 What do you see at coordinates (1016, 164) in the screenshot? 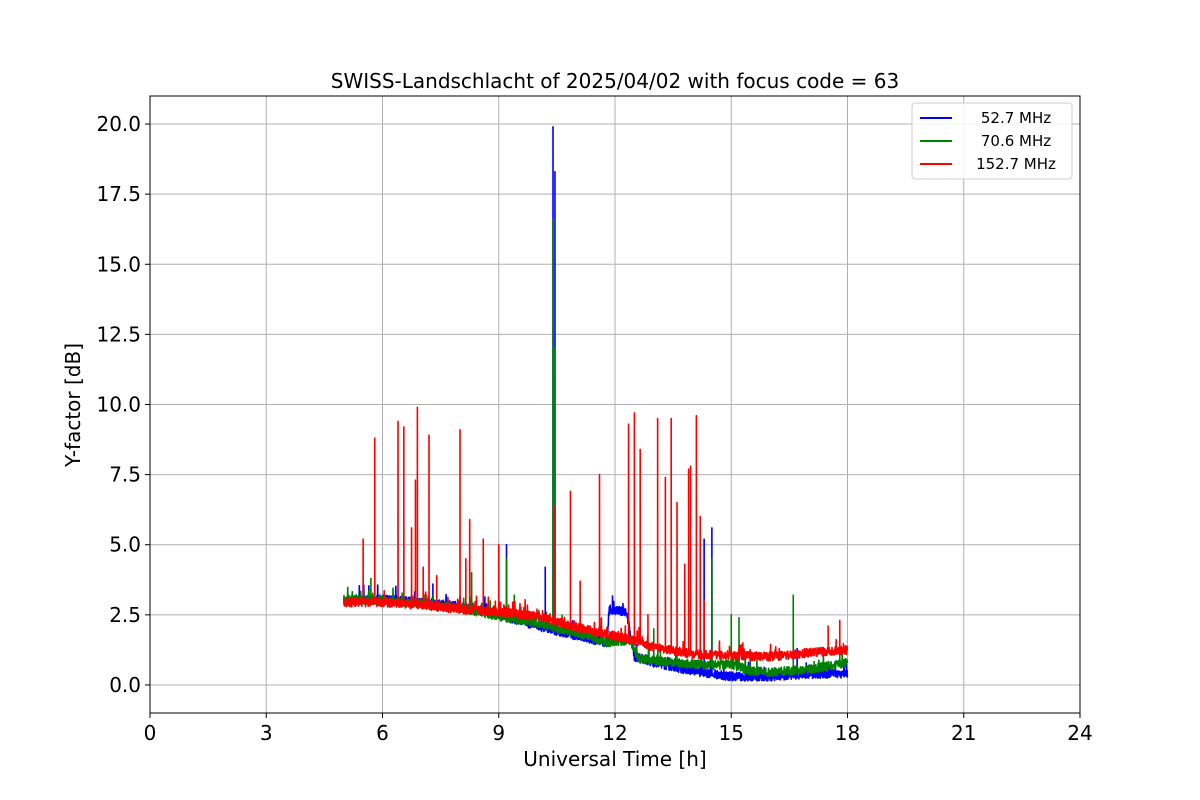
I see `legend-label: 152.7 MHz` at bounding box center [1016, 164].